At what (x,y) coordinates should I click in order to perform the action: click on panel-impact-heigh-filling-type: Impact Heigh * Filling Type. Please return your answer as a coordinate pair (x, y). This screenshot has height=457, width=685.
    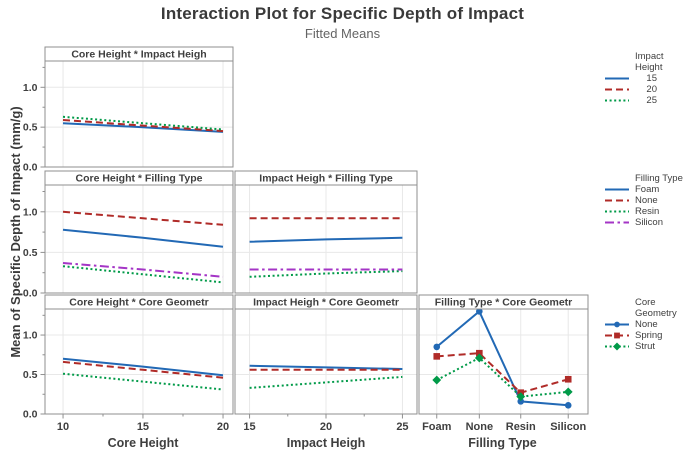
    Looking at the image, I should click on (326, 232).